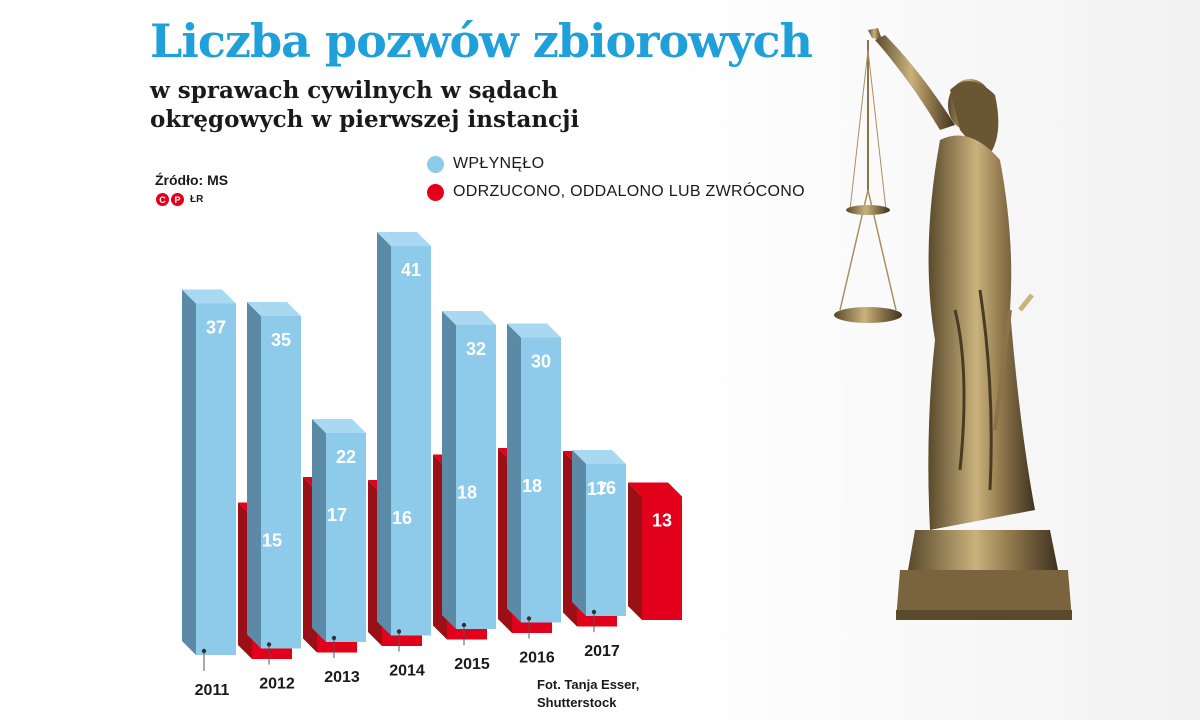 This screenshot has width=1200, height=720. Describe the element at coordinates (529, 618) in the screenshot. I see `tick-marker-2016` at that location.